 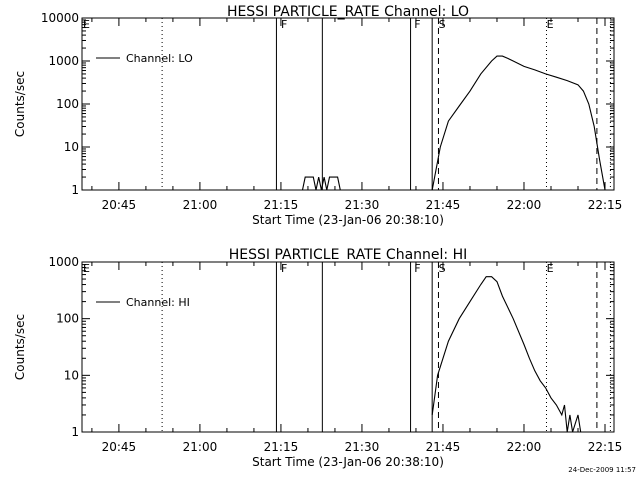 What do you see at coordinates (159, 58) in the screenshot?
I see `legend-label: Channel: LO` at bounding box center [159, 58].